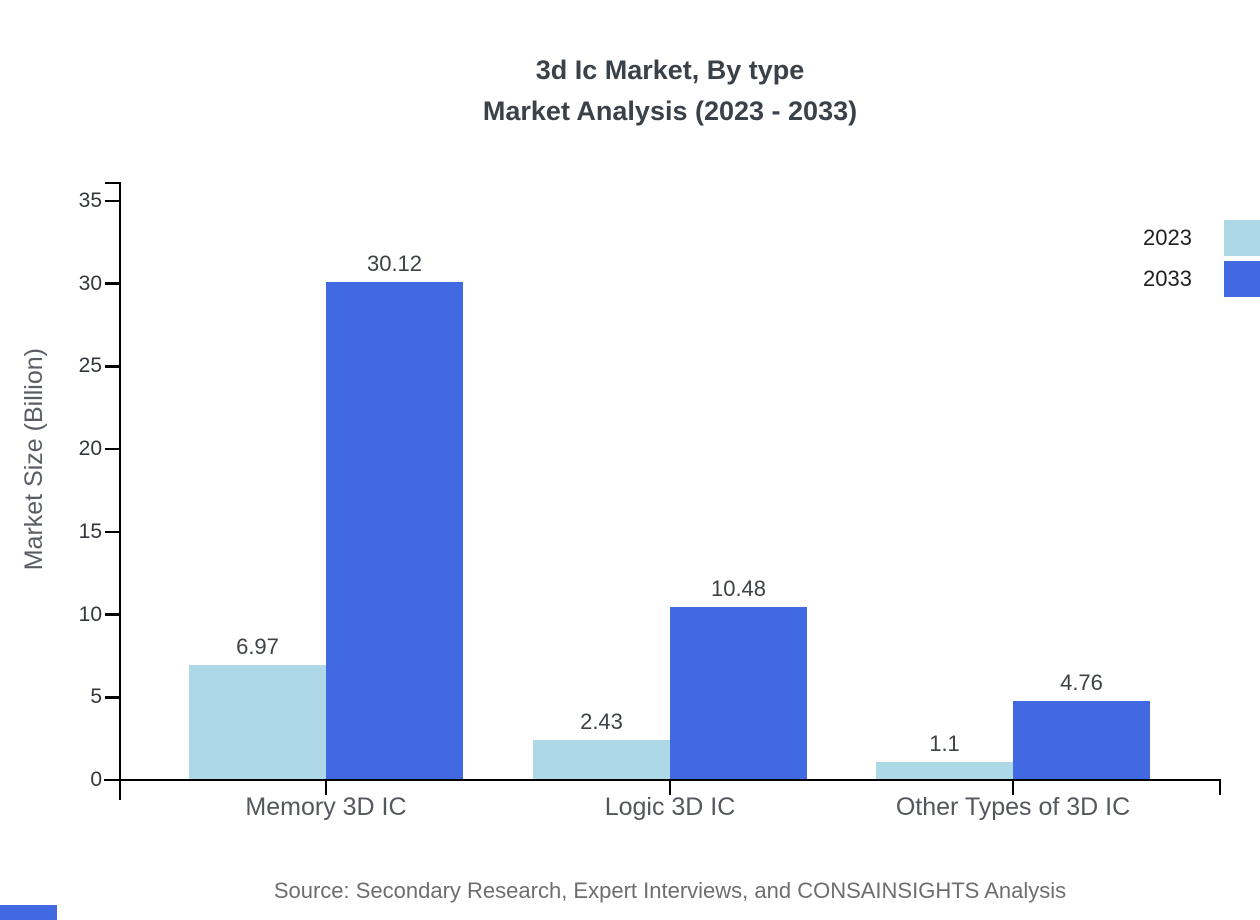 The image size is (1260, 920). Describe the element at coordinates (670, 111) in the screenshot. I see `chart-title-line2: Market Analysis (2023 - 2033)` at that location.